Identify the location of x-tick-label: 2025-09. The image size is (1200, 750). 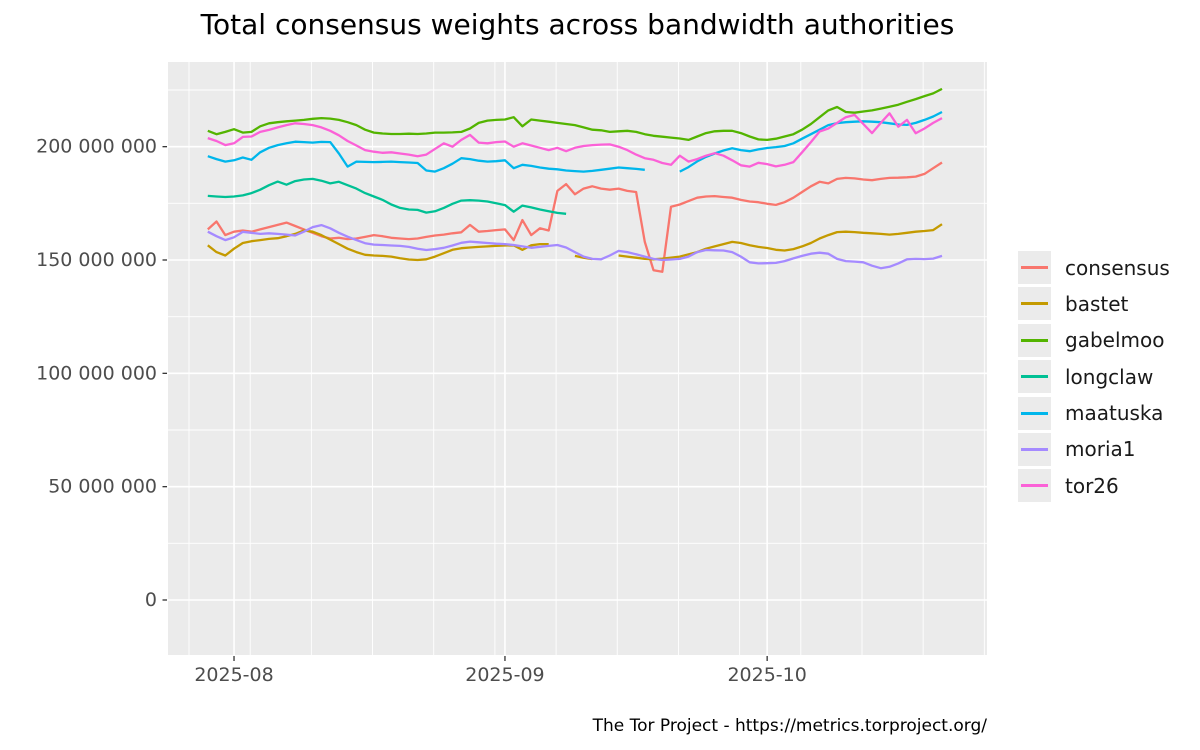
(504, 675).